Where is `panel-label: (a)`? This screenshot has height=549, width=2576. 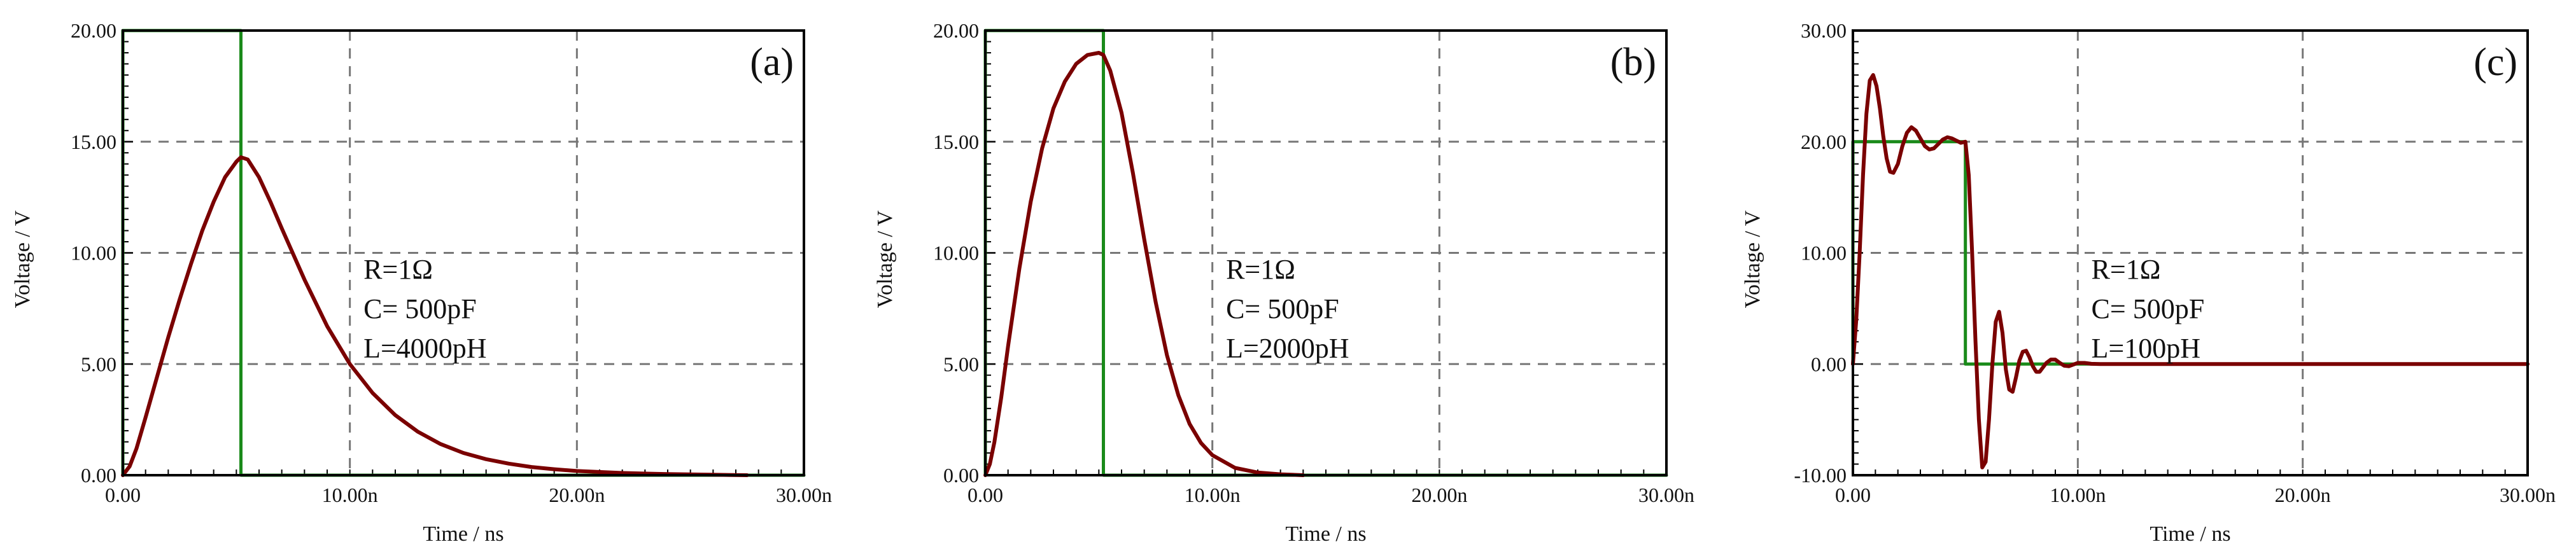
panel-label: (a) is located at coordinates (772, 62).